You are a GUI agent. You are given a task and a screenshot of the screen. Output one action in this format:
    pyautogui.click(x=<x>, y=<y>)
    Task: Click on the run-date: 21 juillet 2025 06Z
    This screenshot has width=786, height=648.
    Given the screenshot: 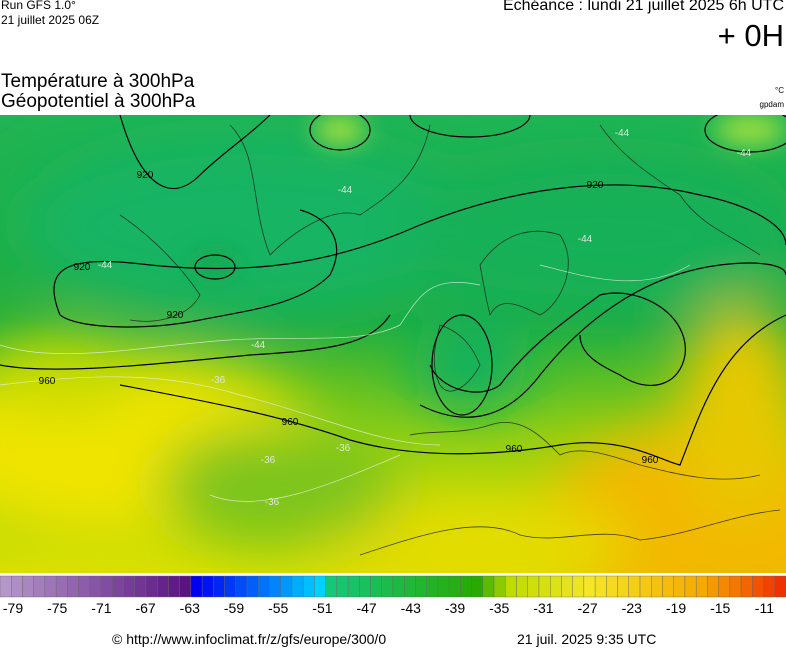 What is the action you would take?
    pyautogui.click(x=50, y=20)
    